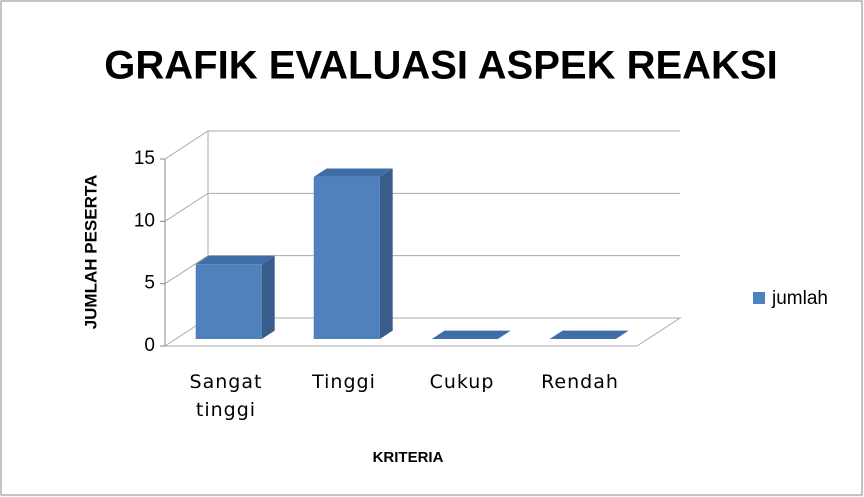  I want to click on x-tick-label: Sangat tinggi, so click(226, 396).